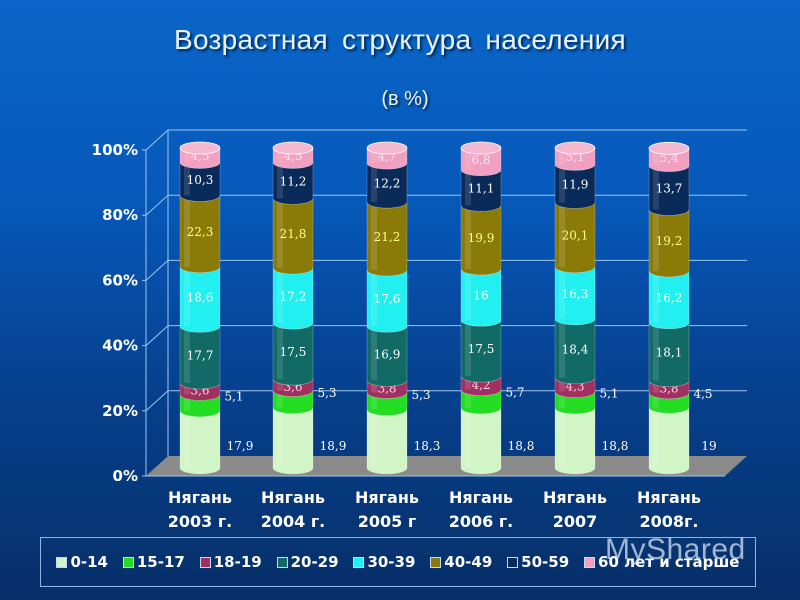 The height and width of the screenshot is (600, 800). Describe the element at coordinates (480, 160) in the screenshot. I see `bar-value-label: 6,8` at that location.